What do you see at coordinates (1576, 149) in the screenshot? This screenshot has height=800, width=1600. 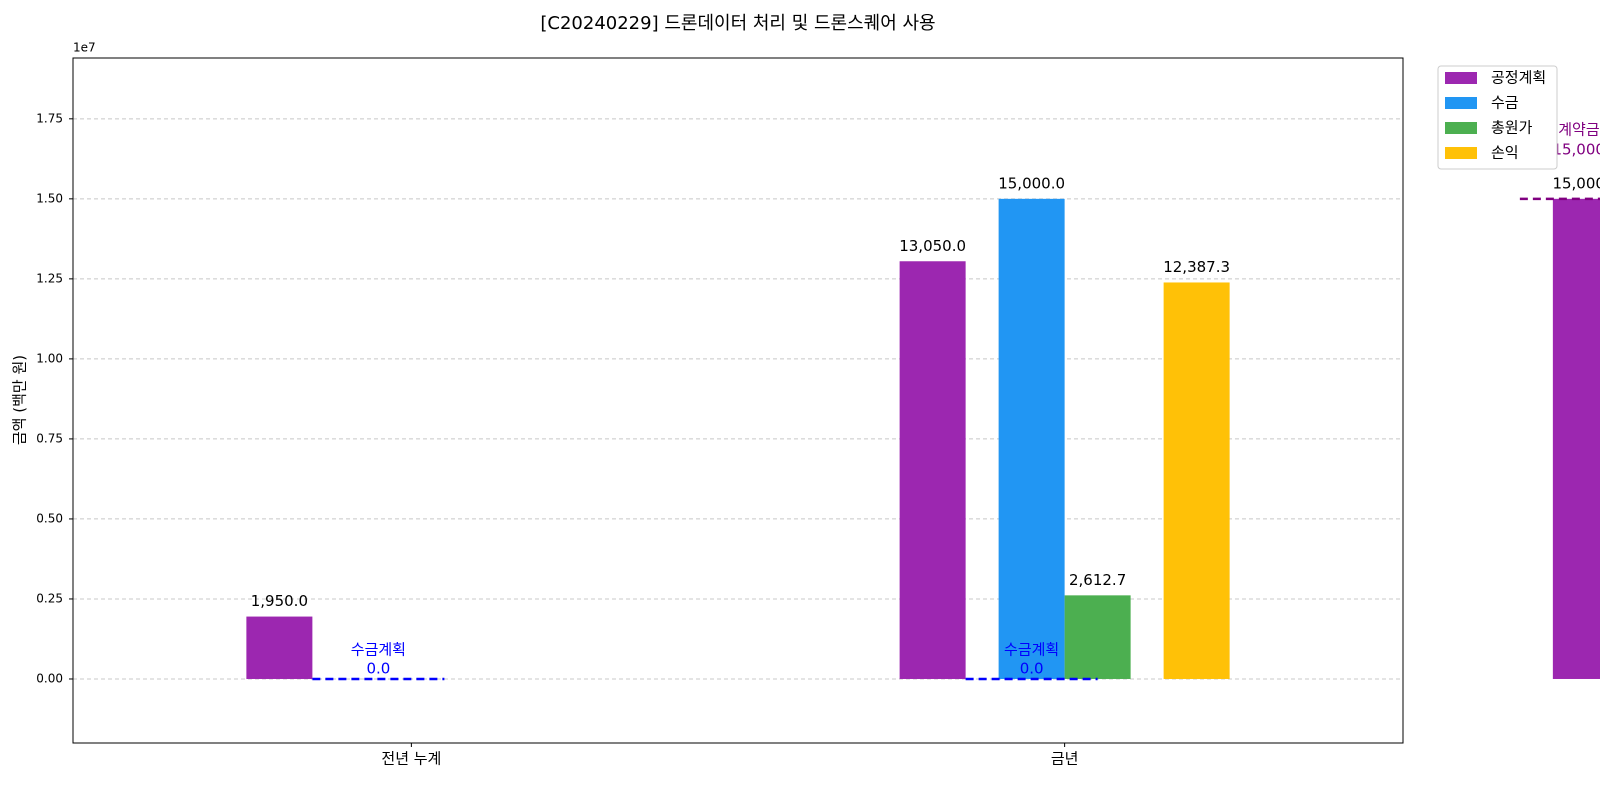 I see `annotation-value: 15,000.0` at bounding box center [1576, 149].